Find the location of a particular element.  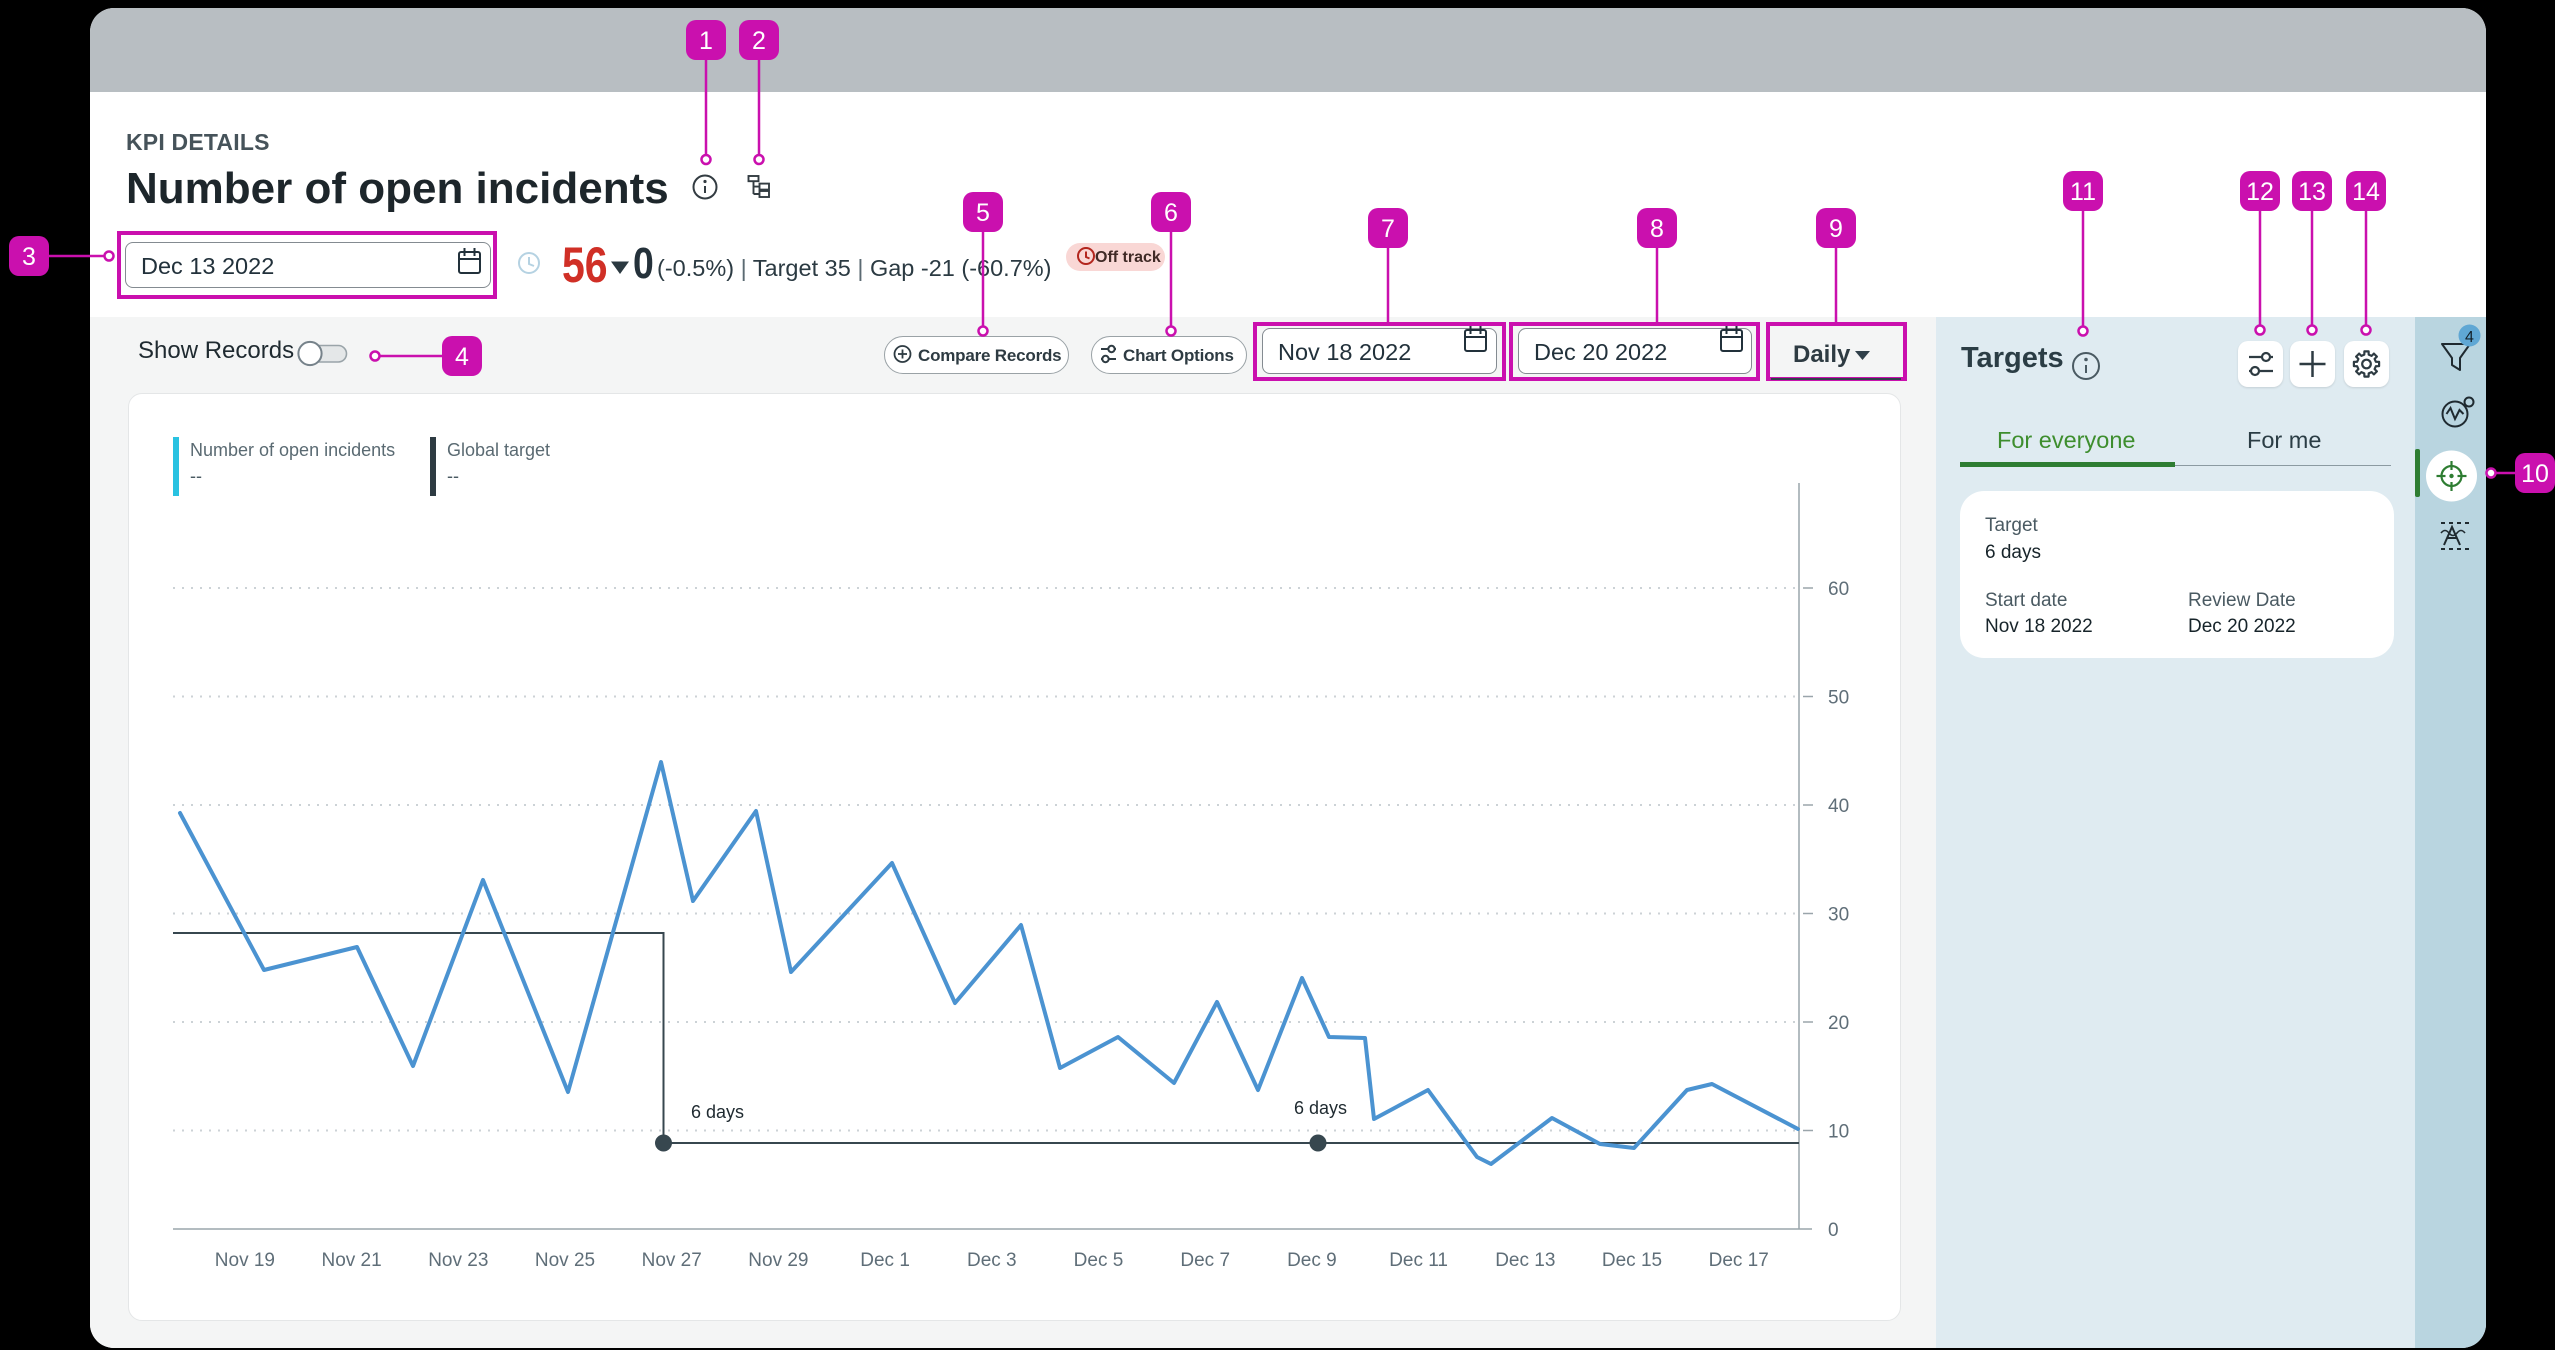

svg-text: Dec 7 is located at coordinates (1205, 1260).